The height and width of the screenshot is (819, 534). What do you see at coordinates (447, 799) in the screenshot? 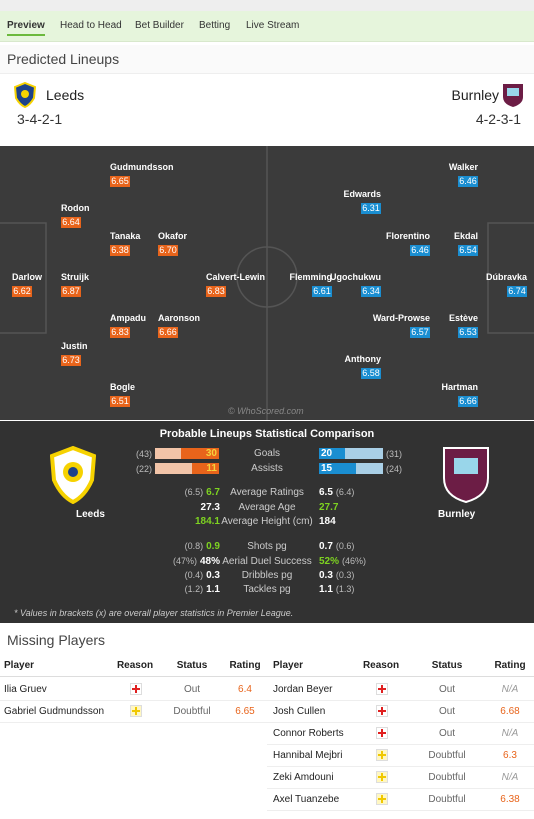
I see `status: Doubtful` at bounding box center [447, 799].